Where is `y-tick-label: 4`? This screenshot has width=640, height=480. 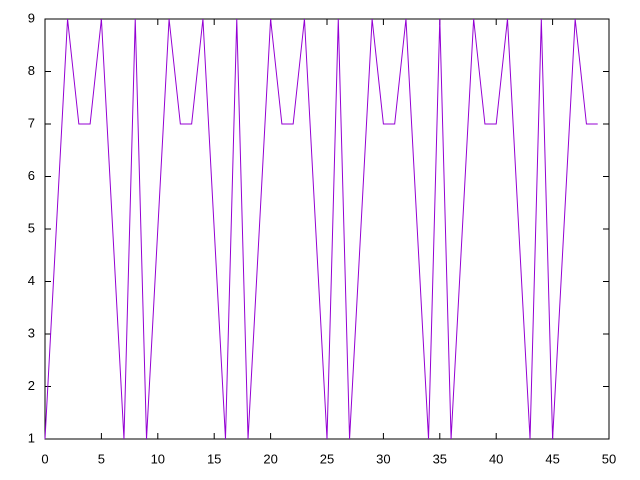
y-tick-label: 4 is located at coordinates (31, 280).